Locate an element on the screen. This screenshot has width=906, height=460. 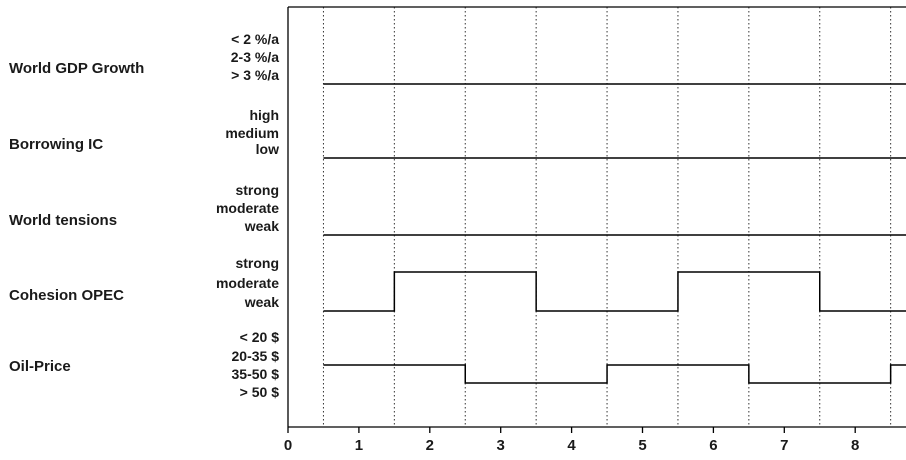
x-tick-label-1: 1 is located at coordinates (359, 445).